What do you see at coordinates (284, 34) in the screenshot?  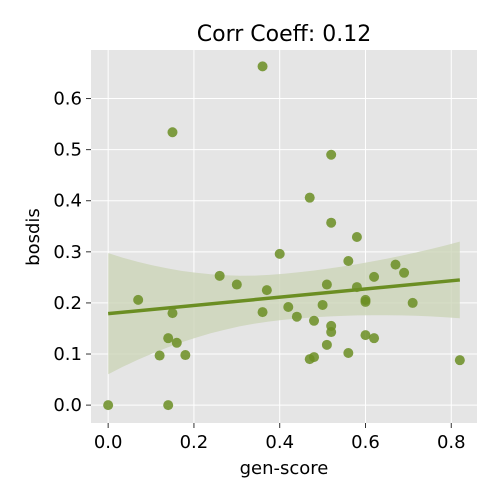 I see `chart-title: Corr Coeff: 0.12` at bounding box center [284, 34].